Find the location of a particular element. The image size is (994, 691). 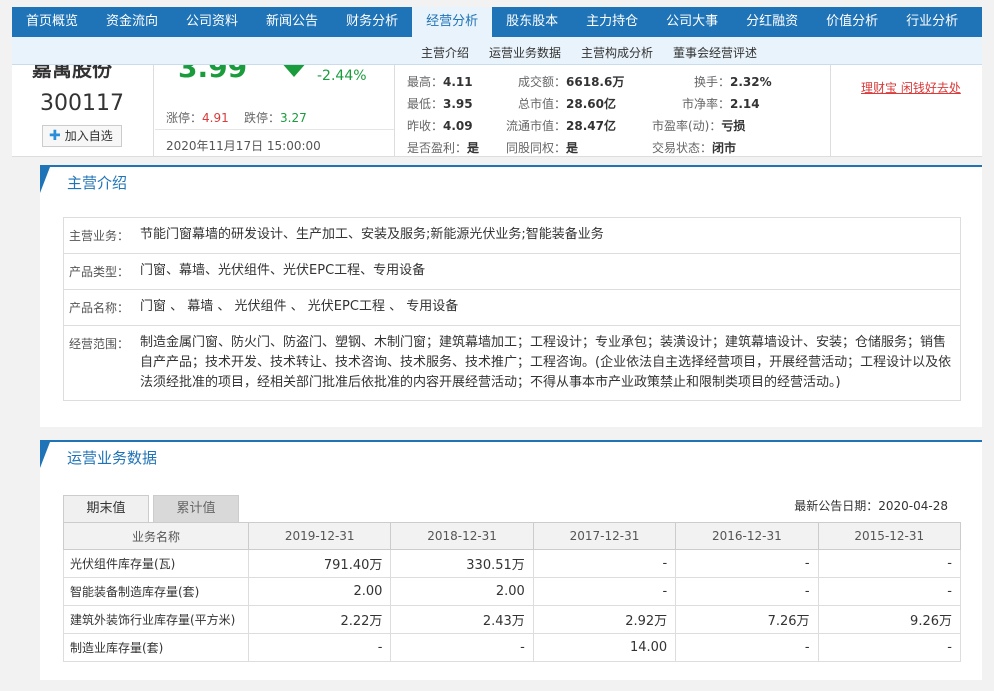

stock-name: 嘉寓股份 is located at coordinates (72, 73).